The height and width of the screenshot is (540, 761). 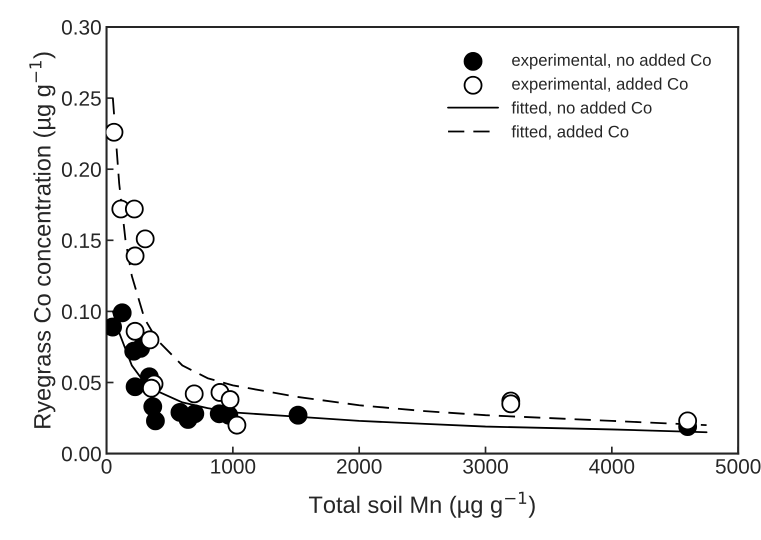 What do you see at coordinates (81, 98) in the screenshot?
I see `y-tick-label: 0.25` at bounding box center [81, 98].